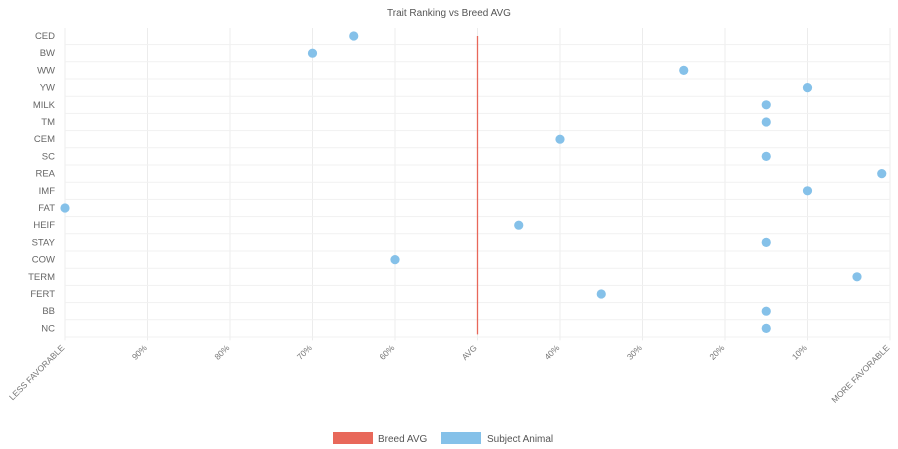  Describe the element at coordinates (42, 294) in the screenshot. I see `y-tick-label-fert: FERT` at that location.